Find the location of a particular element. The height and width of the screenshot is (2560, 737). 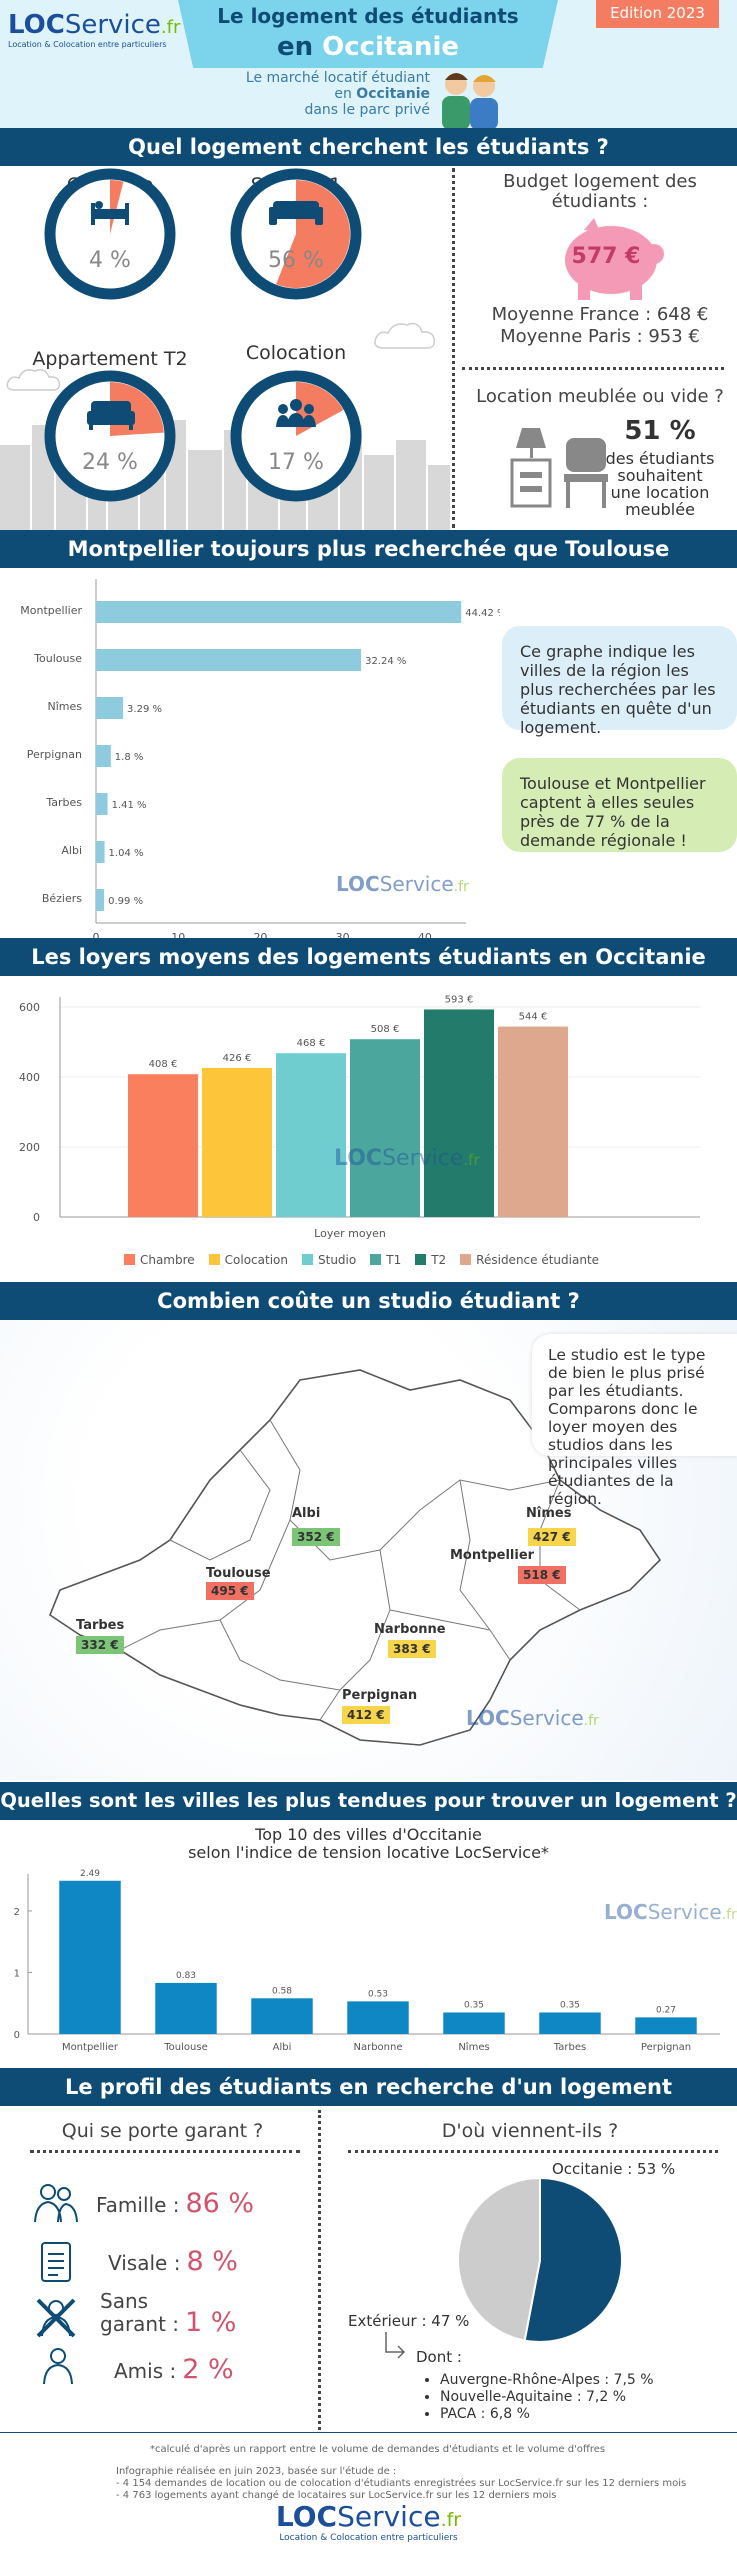

data-label: 0.27 is located at coordinates (666, 2010).